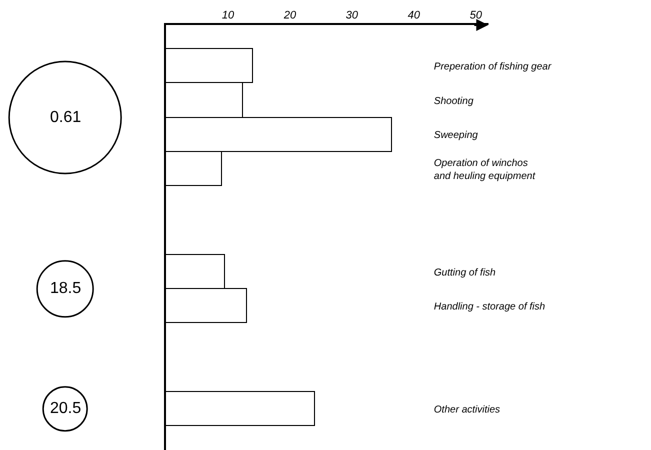 The image size is (651, 450). What do you see at coordinates (66, 408) in the screenshot?
I see `text: 20.5` at bounding box center [66, 408].